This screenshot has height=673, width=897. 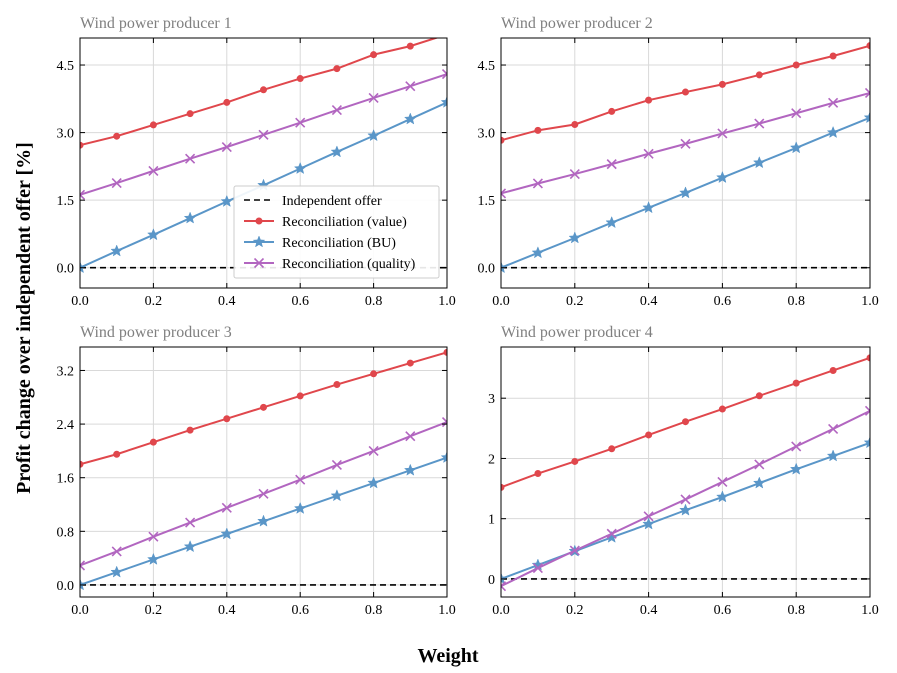 What do you see at coordinates (313, 201) in the screenshot?
I see `legend-entry-independent: Independent offer` at bounding box center [313, 201].